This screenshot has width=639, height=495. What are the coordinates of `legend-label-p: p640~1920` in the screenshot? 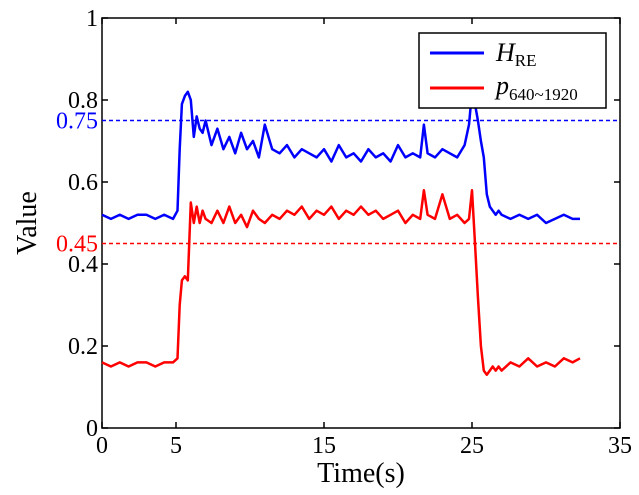 It's located at (536, 87).